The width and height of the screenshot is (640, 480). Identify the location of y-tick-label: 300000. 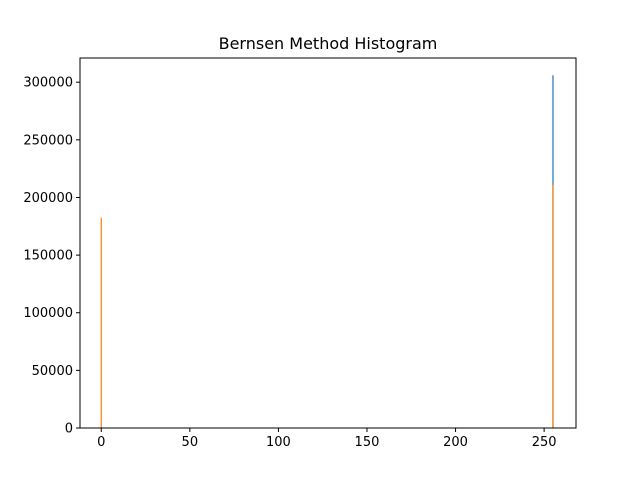
(48, 83).